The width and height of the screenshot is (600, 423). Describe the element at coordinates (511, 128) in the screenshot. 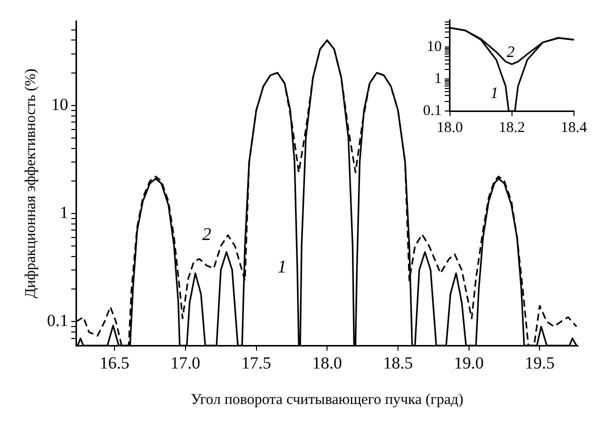

I see `x-tick-label: 18.2` at that location.